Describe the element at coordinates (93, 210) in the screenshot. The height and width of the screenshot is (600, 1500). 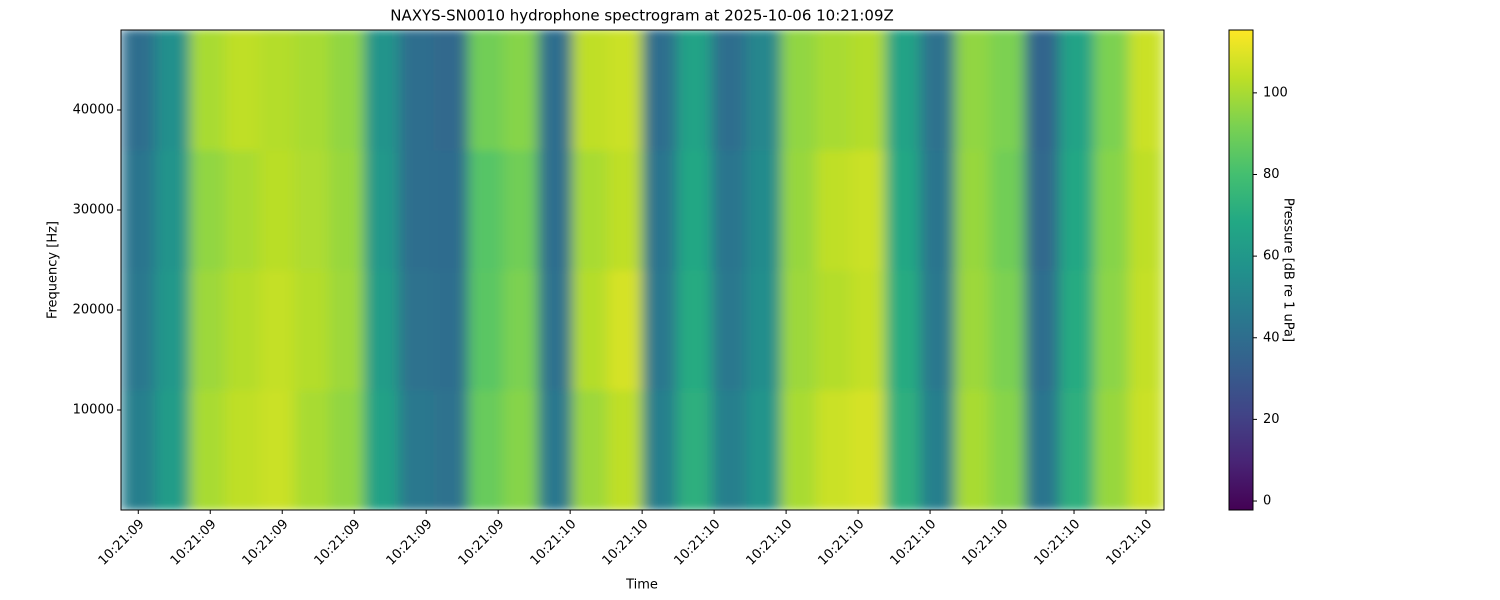
I see `y-tick-label: 30000` at that location.